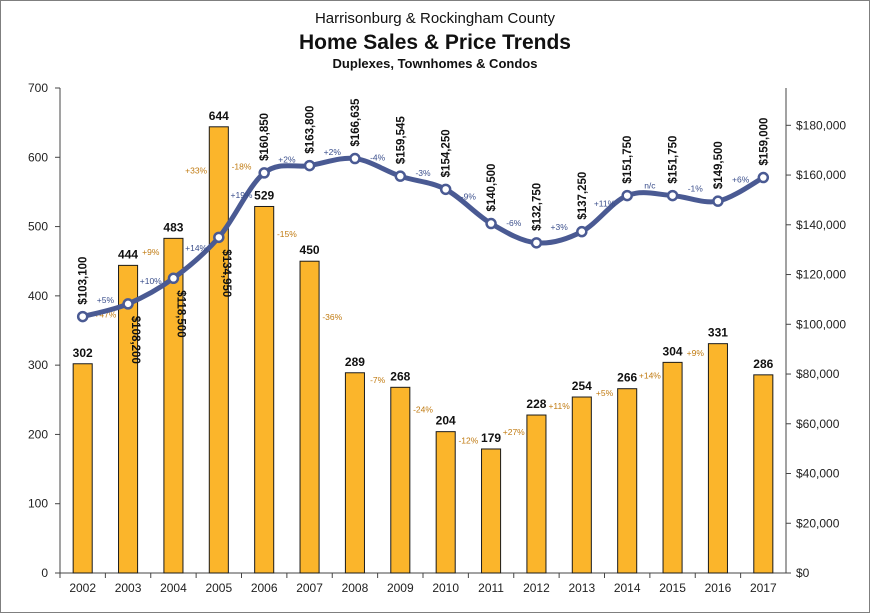 The width and height of the screenshot is (870, 613). What do you see at coordinates (378, 157) in the screenshot?
I see `price-change-label: -4%` at bounding box center [378, 157].